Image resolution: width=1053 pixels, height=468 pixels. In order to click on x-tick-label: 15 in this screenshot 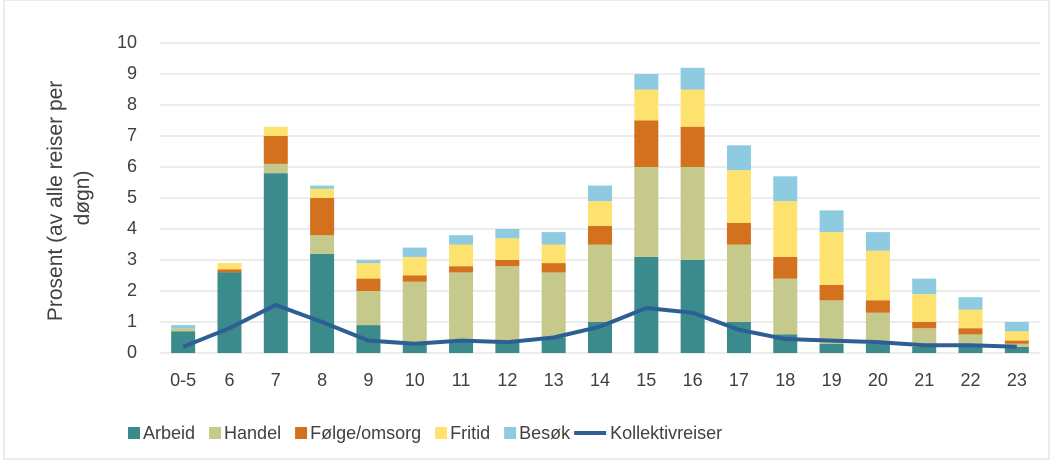, I will do `click(646, 380)`.